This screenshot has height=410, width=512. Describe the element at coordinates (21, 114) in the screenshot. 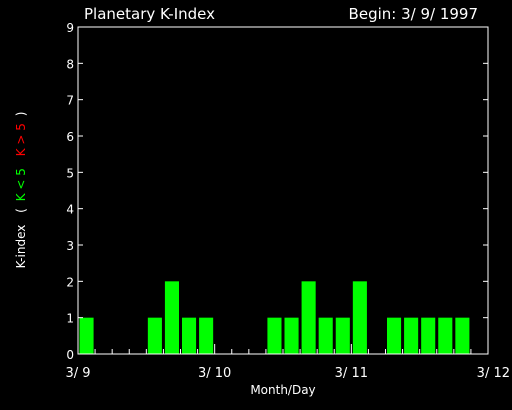

I see `y-axis-label-close: )` at that location.